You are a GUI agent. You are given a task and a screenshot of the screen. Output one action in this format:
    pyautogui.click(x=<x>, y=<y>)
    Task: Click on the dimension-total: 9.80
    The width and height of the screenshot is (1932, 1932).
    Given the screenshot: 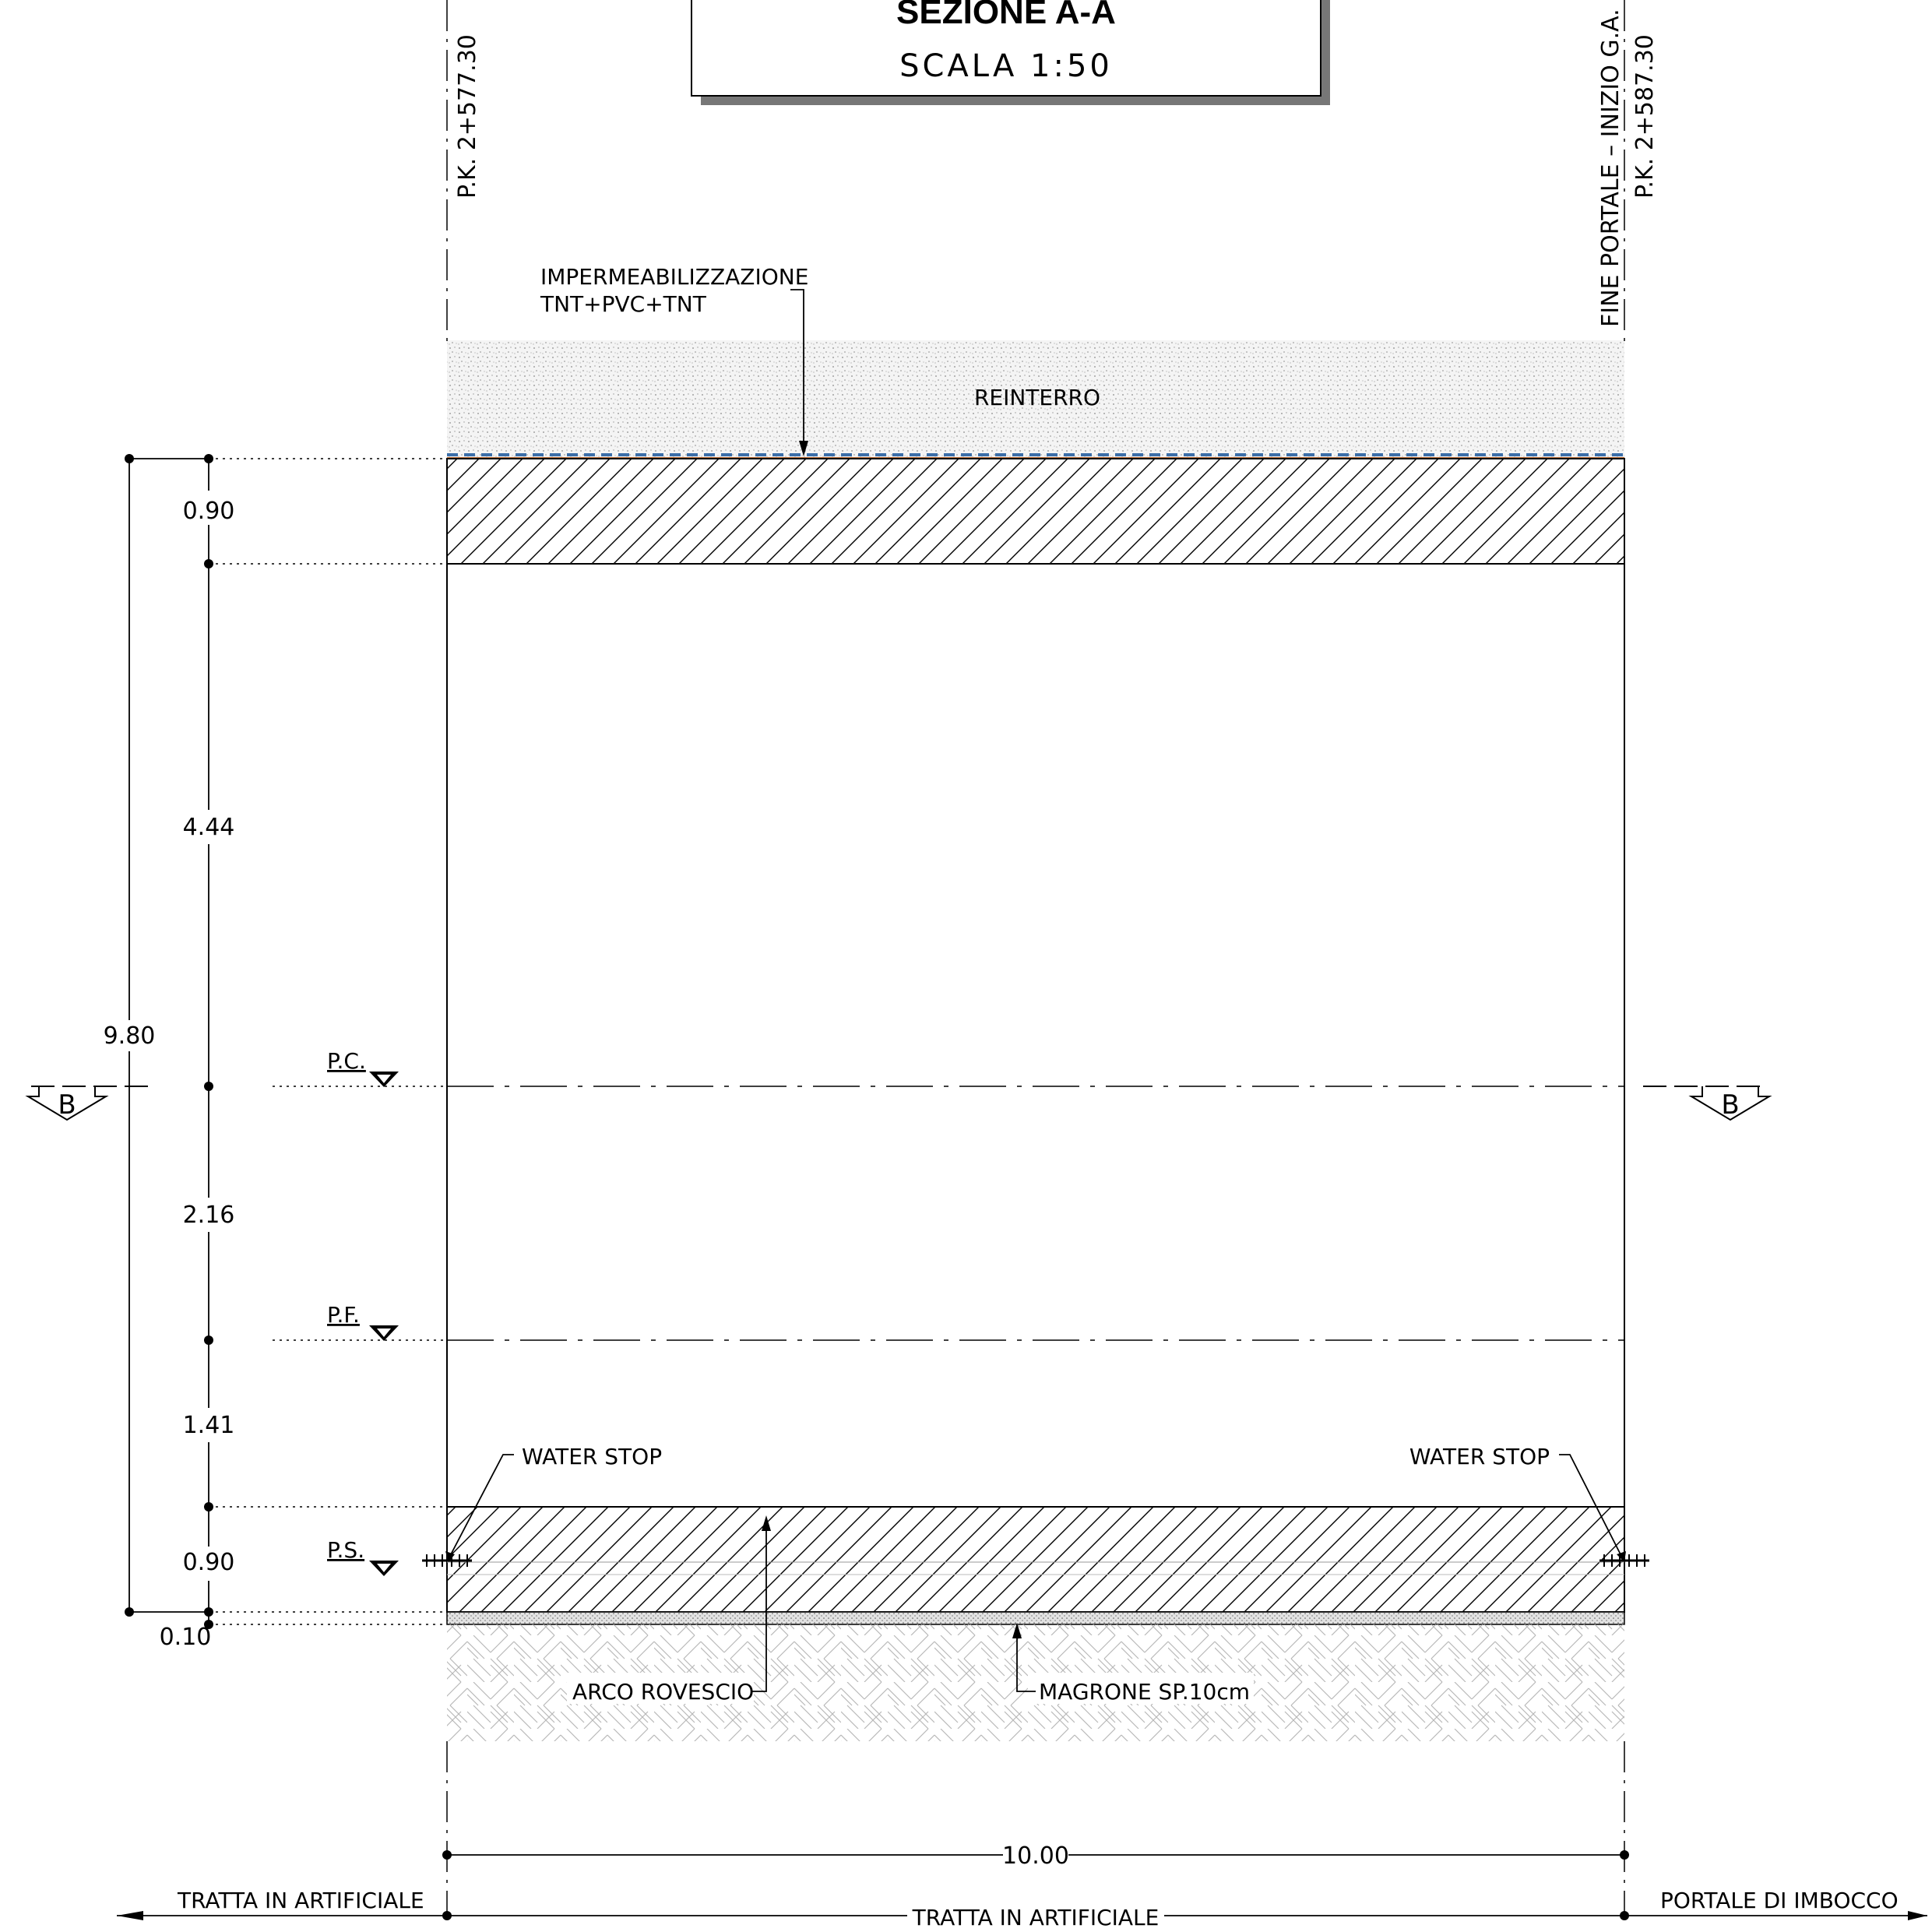 What is the action you would take?
    pyautogui.click(x=153, y=1035)
    